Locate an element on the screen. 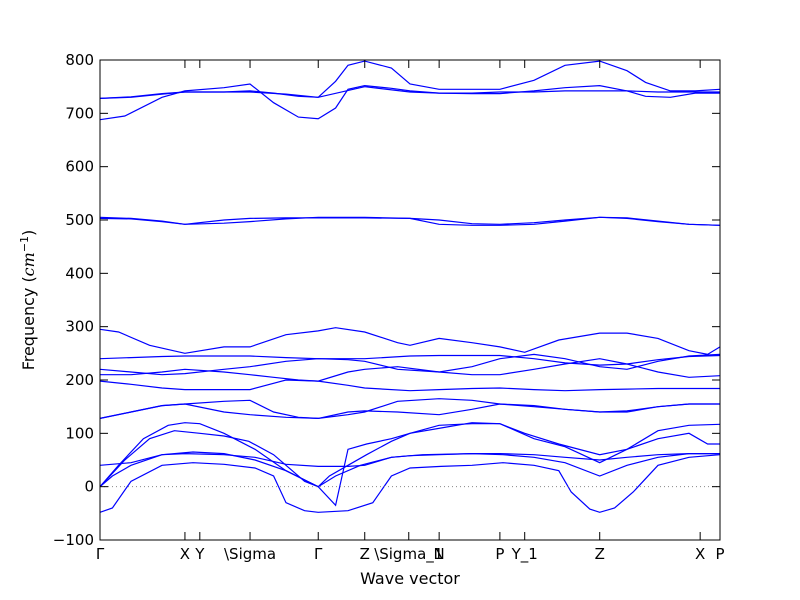 This screenshot has width=800, height=600. y-tick-label: 800 is located at coordinates (79, 60).